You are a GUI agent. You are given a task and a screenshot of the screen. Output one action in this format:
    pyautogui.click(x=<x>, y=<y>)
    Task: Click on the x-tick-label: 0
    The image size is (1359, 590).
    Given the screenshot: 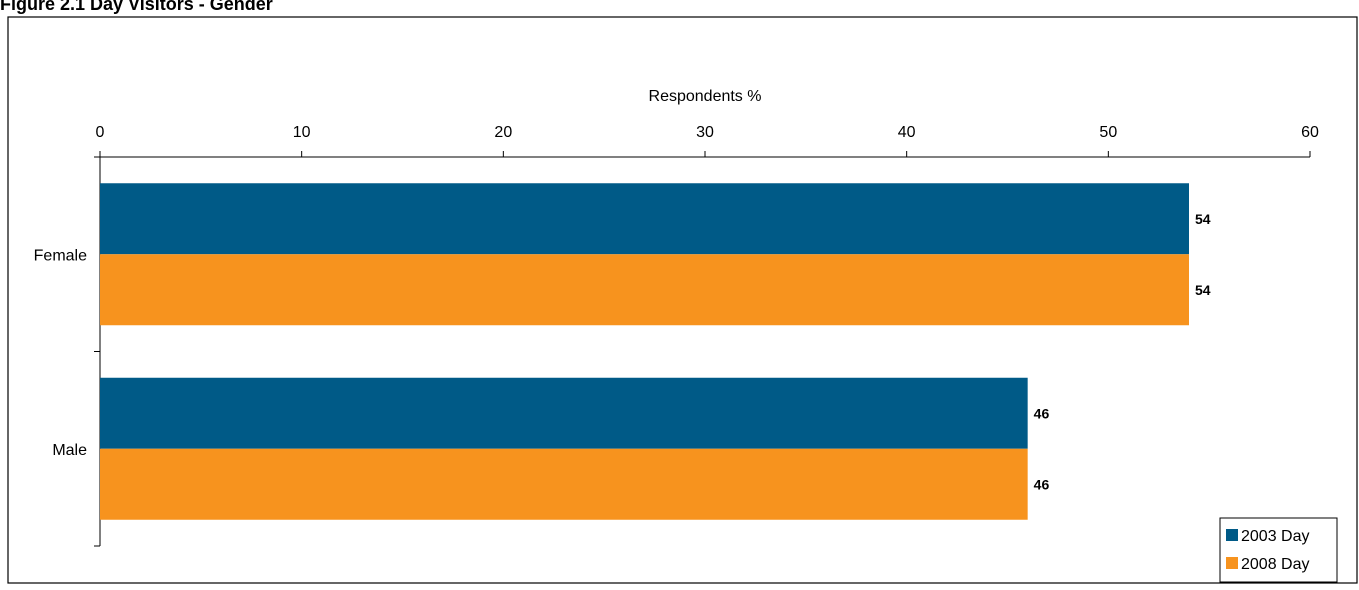 What is the action you would take?
    pyautogui.click(x=100, y=132)
    